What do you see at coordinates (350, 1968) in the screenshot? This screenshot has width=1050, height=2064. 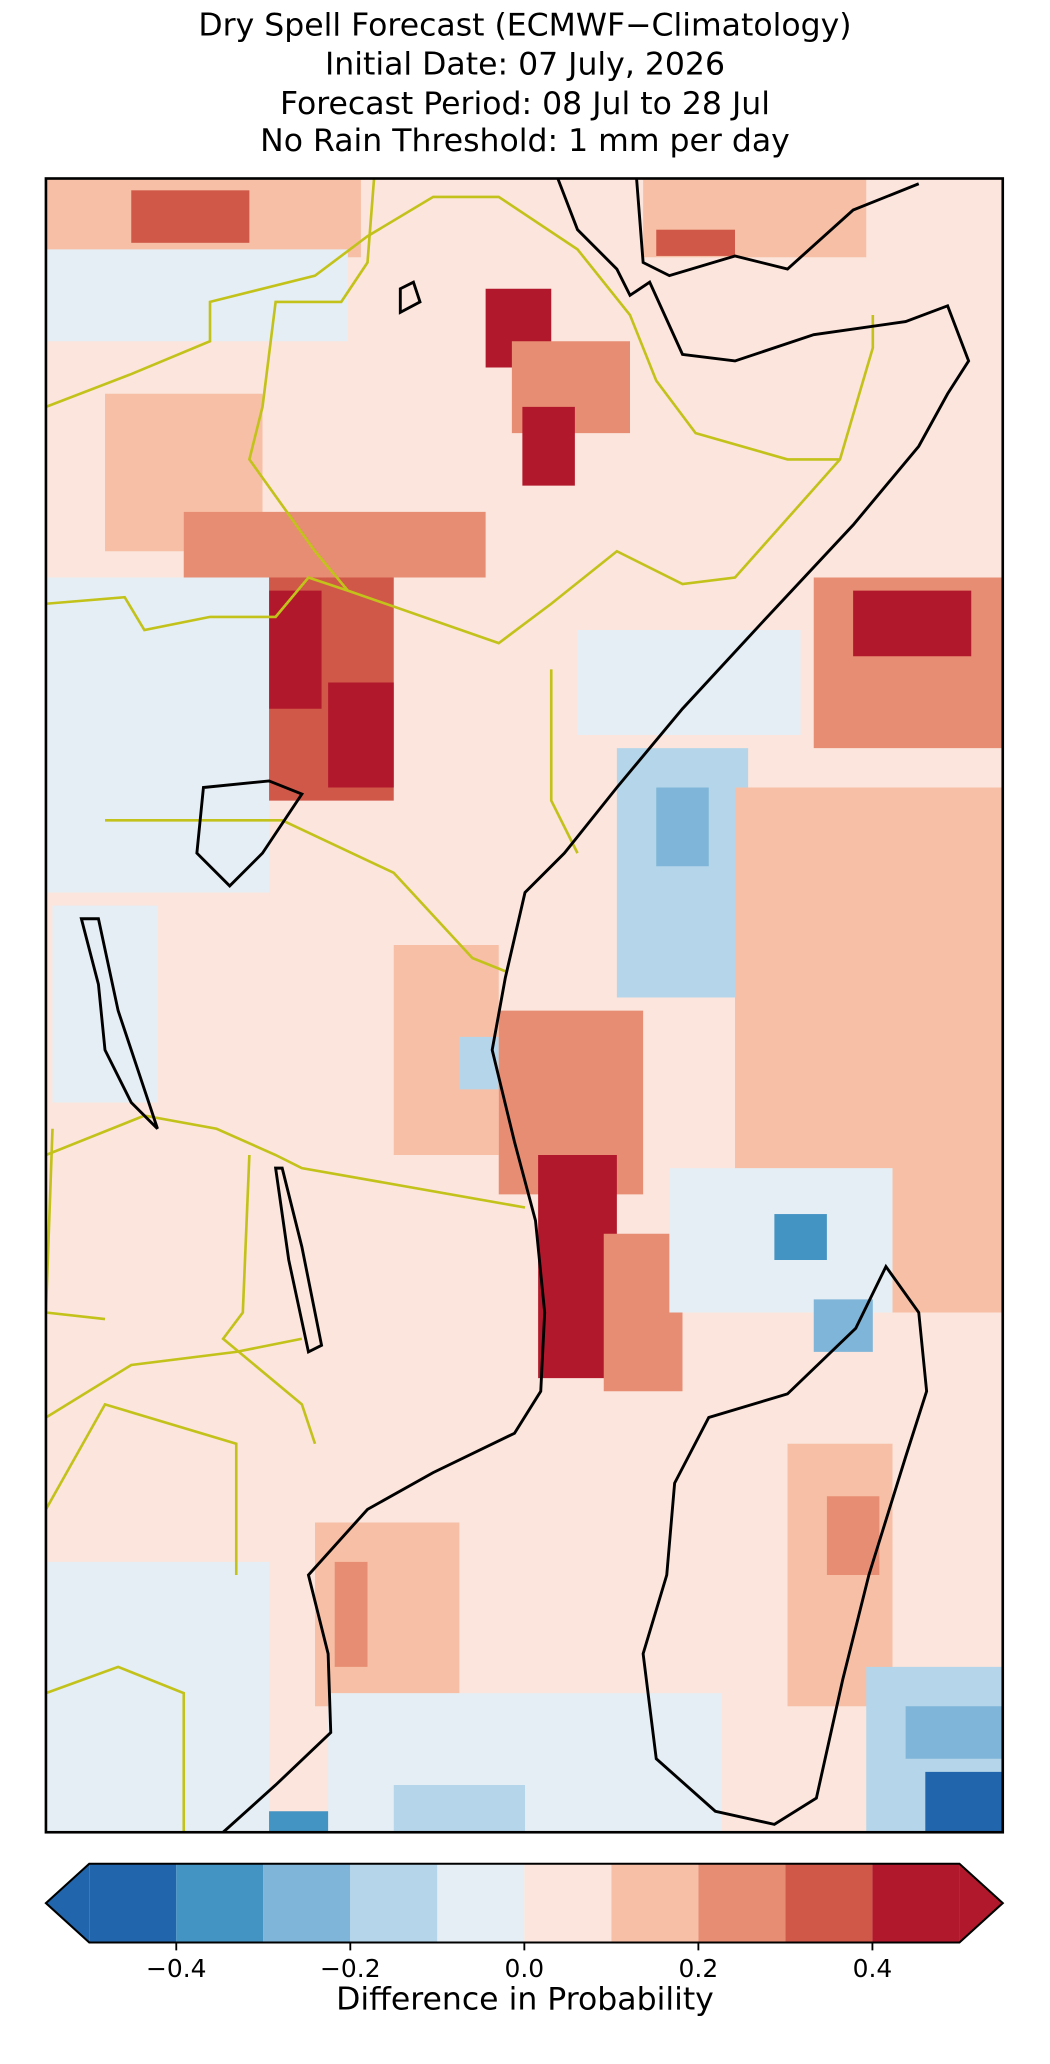 I see `colorbar-tick-label: −0.2` at bounding box center [350, 1968].